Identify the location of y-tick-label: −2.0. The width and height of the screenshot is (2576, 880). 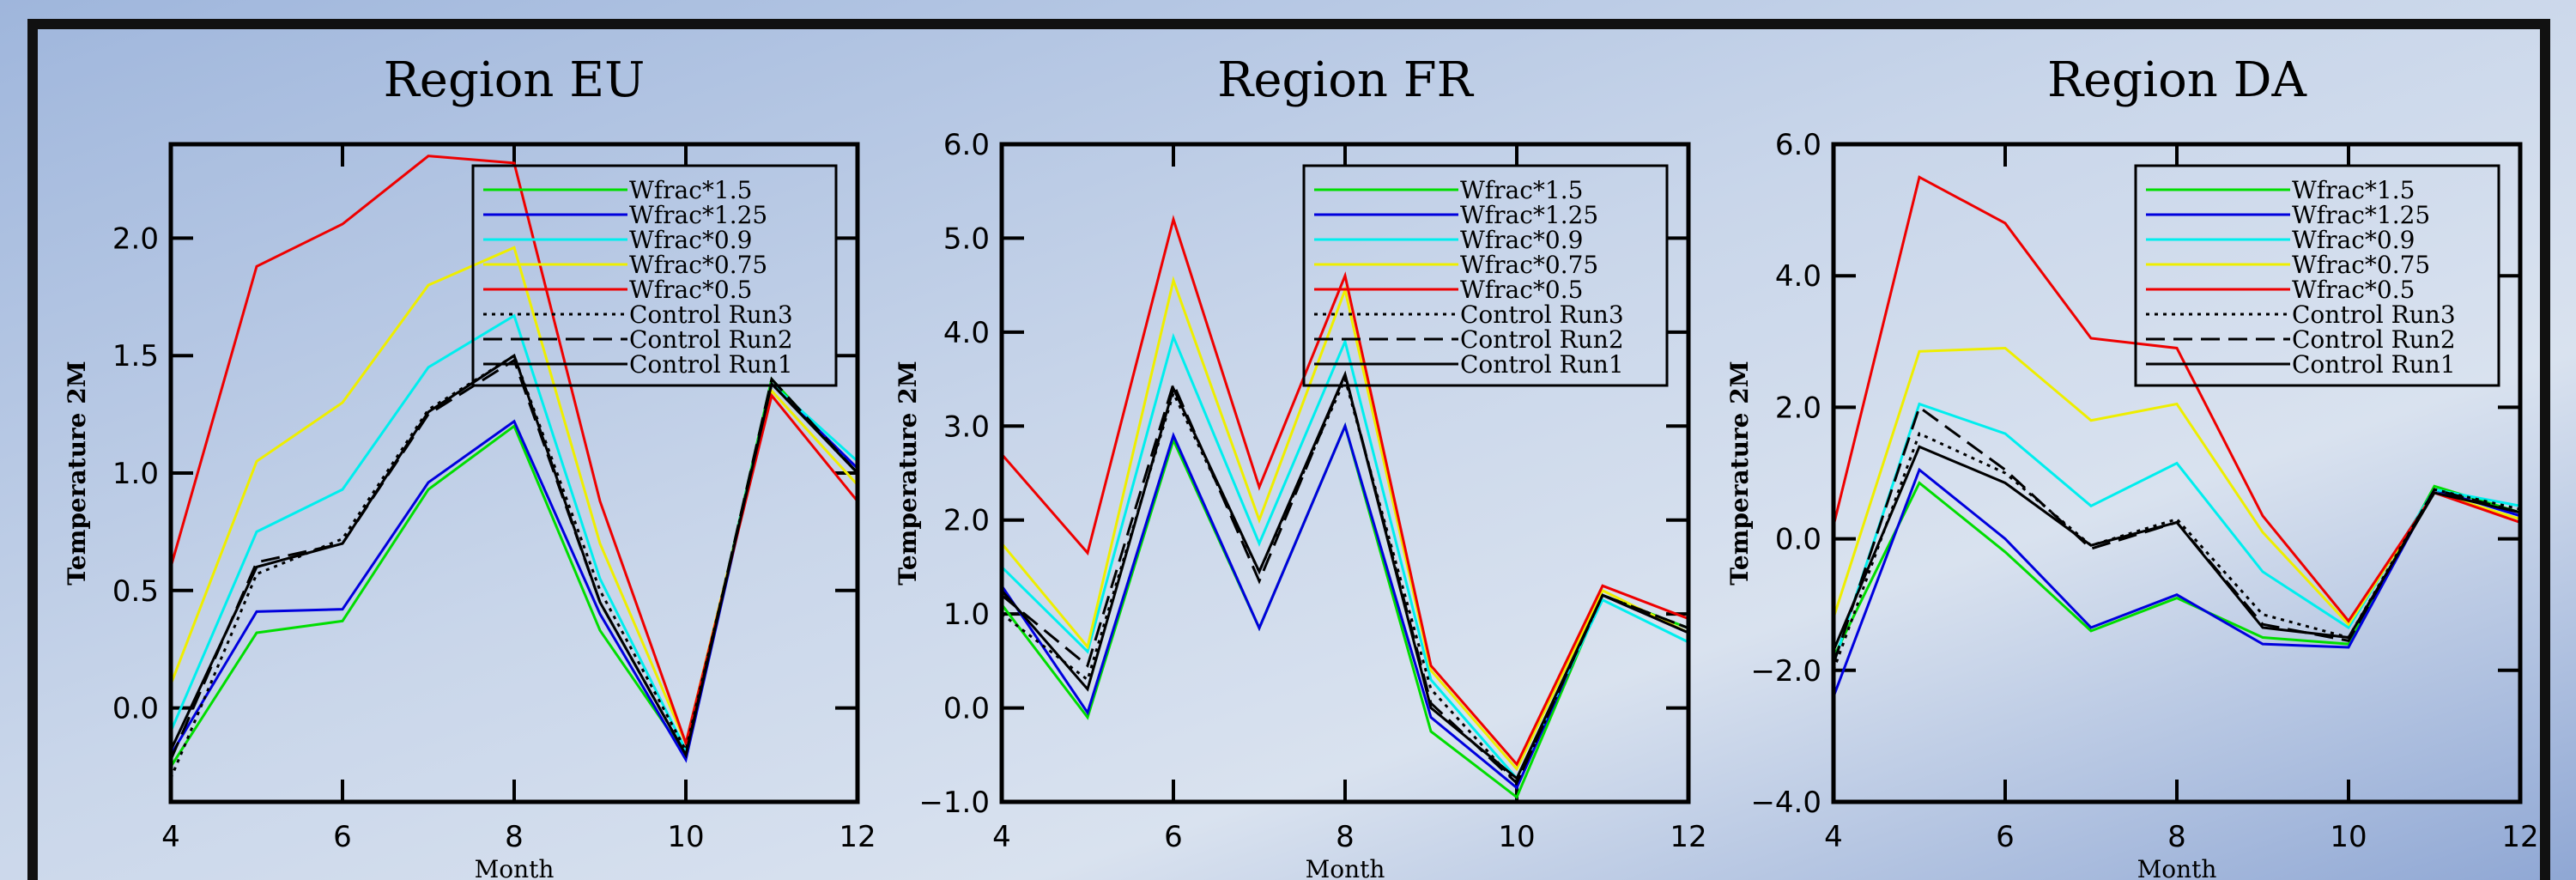
(1785, 671).